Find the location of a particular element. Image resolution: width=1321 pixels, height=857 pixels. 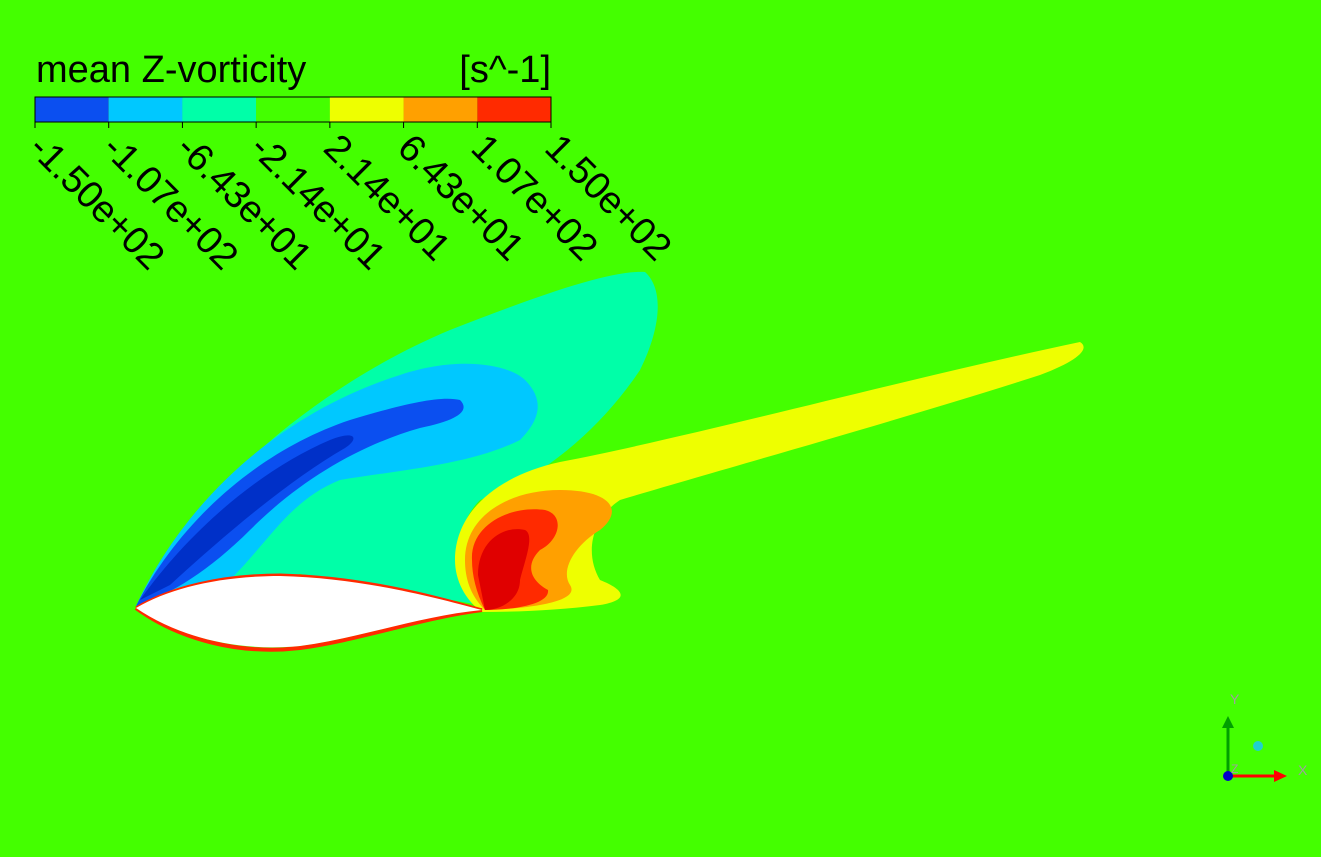

contour-low-negative is located at coordinates (337, 484).